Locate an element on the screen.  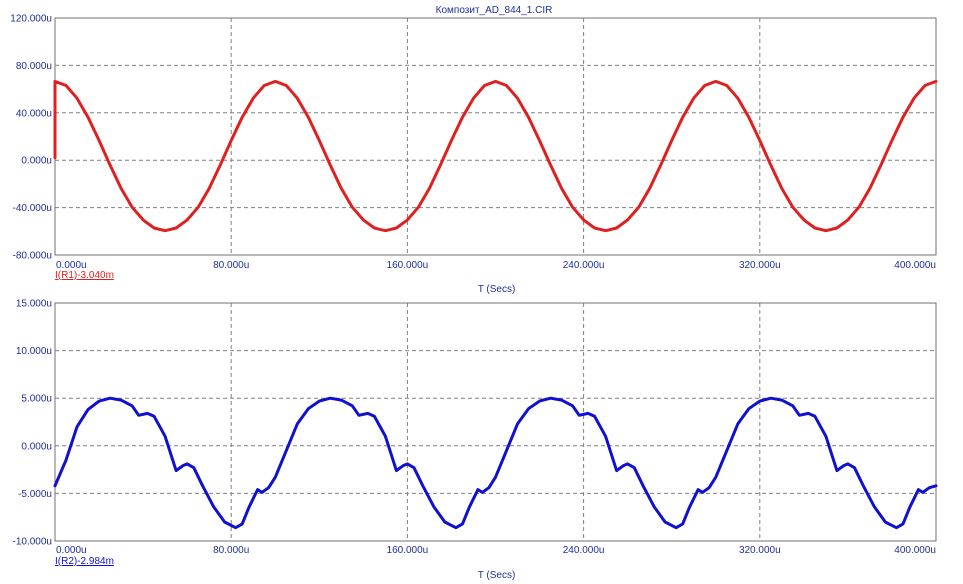
y-tick-label: -5.000u is located at coordinates (35, 494).